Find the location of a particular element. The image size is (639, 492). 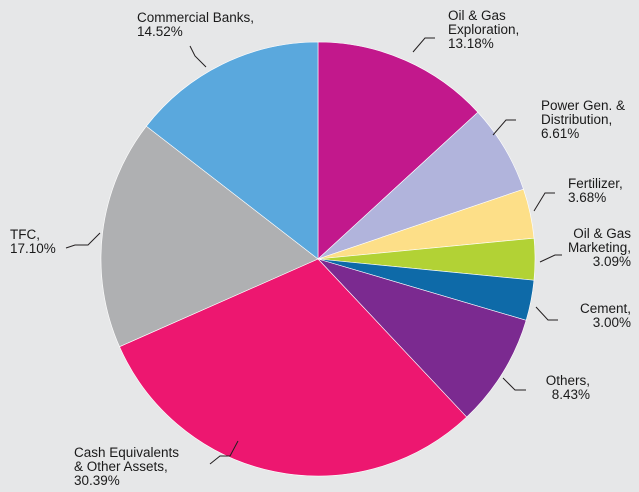

label-line: Exploration, is located at coordinates (483, 29).